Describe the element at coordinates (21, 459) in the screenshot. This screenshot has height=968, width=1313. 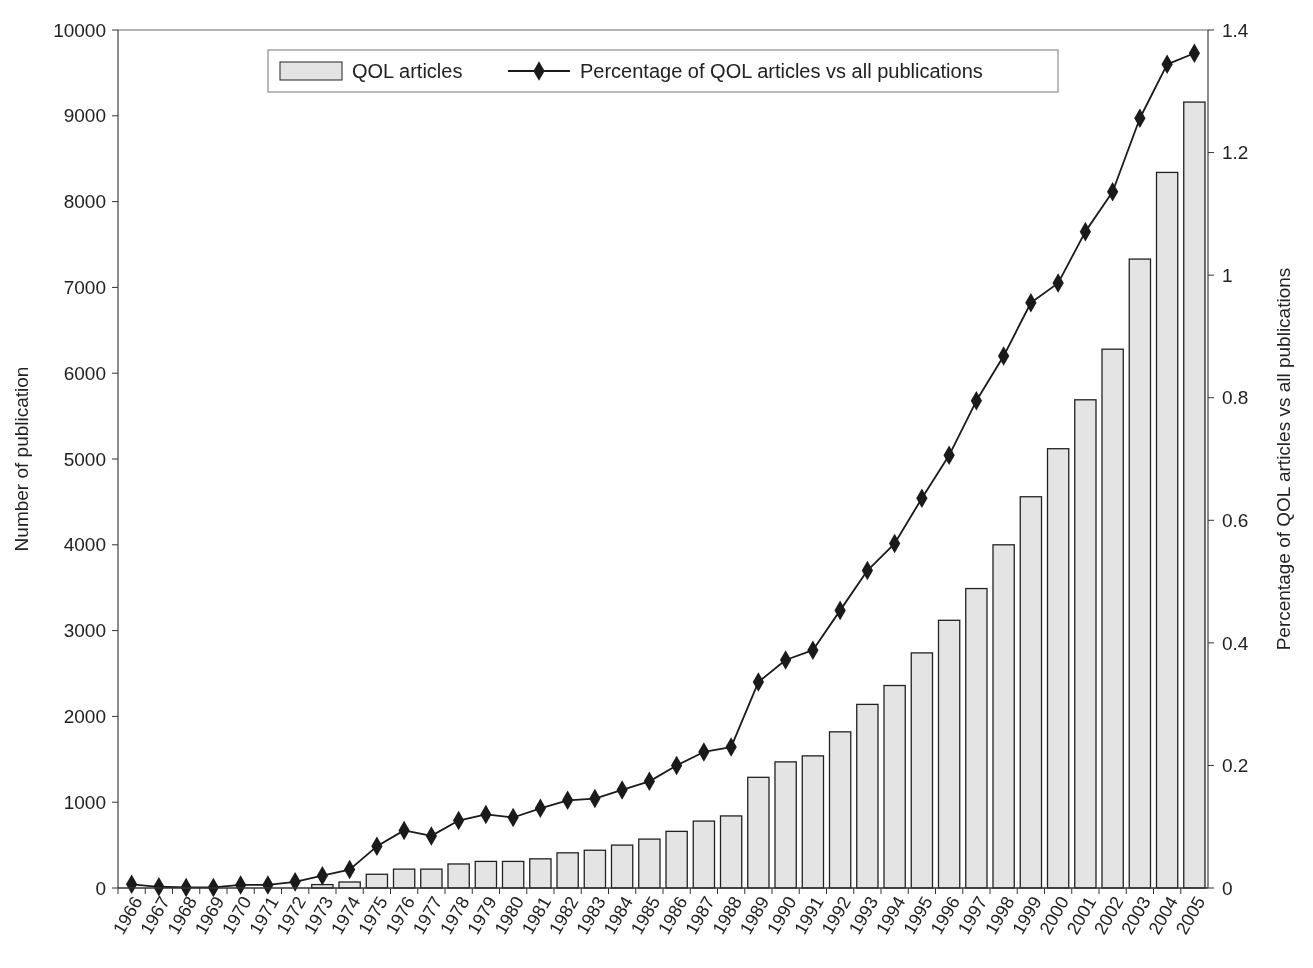
I see `y-axis-title: Number of publication` at that location.